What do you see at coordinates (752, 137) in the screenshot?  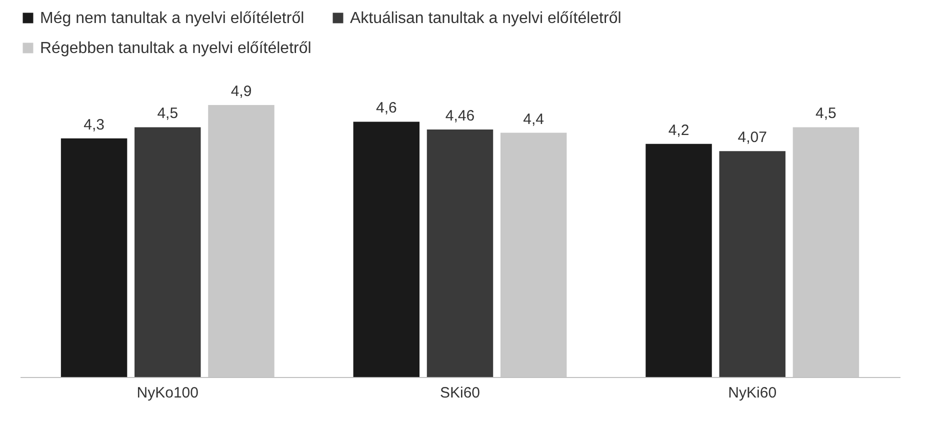 I see `data-label: 4,07` at bounding box center [752, 137].